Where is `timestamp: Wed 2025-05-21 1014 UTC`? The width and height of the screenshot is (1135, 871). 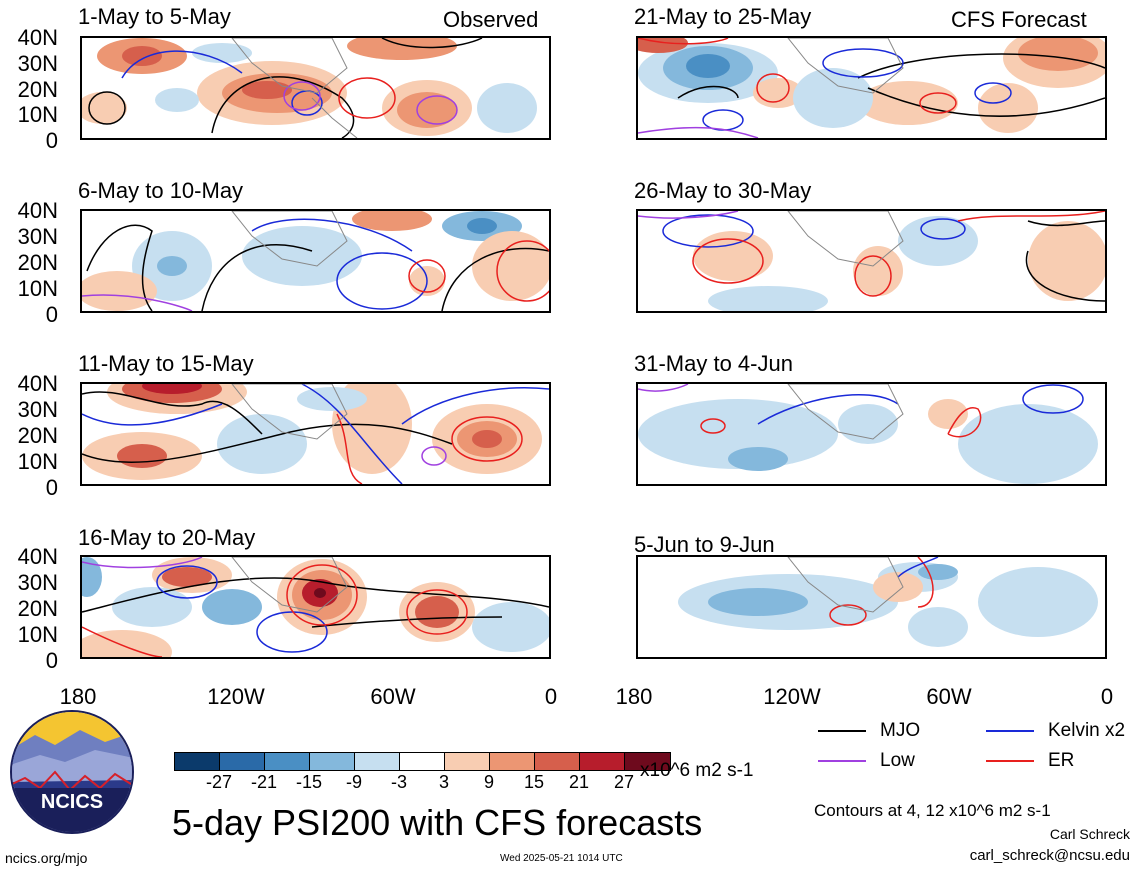
timestamp: Wed 2025-05-21 1014 UTC is located at coordinates (561, 858).